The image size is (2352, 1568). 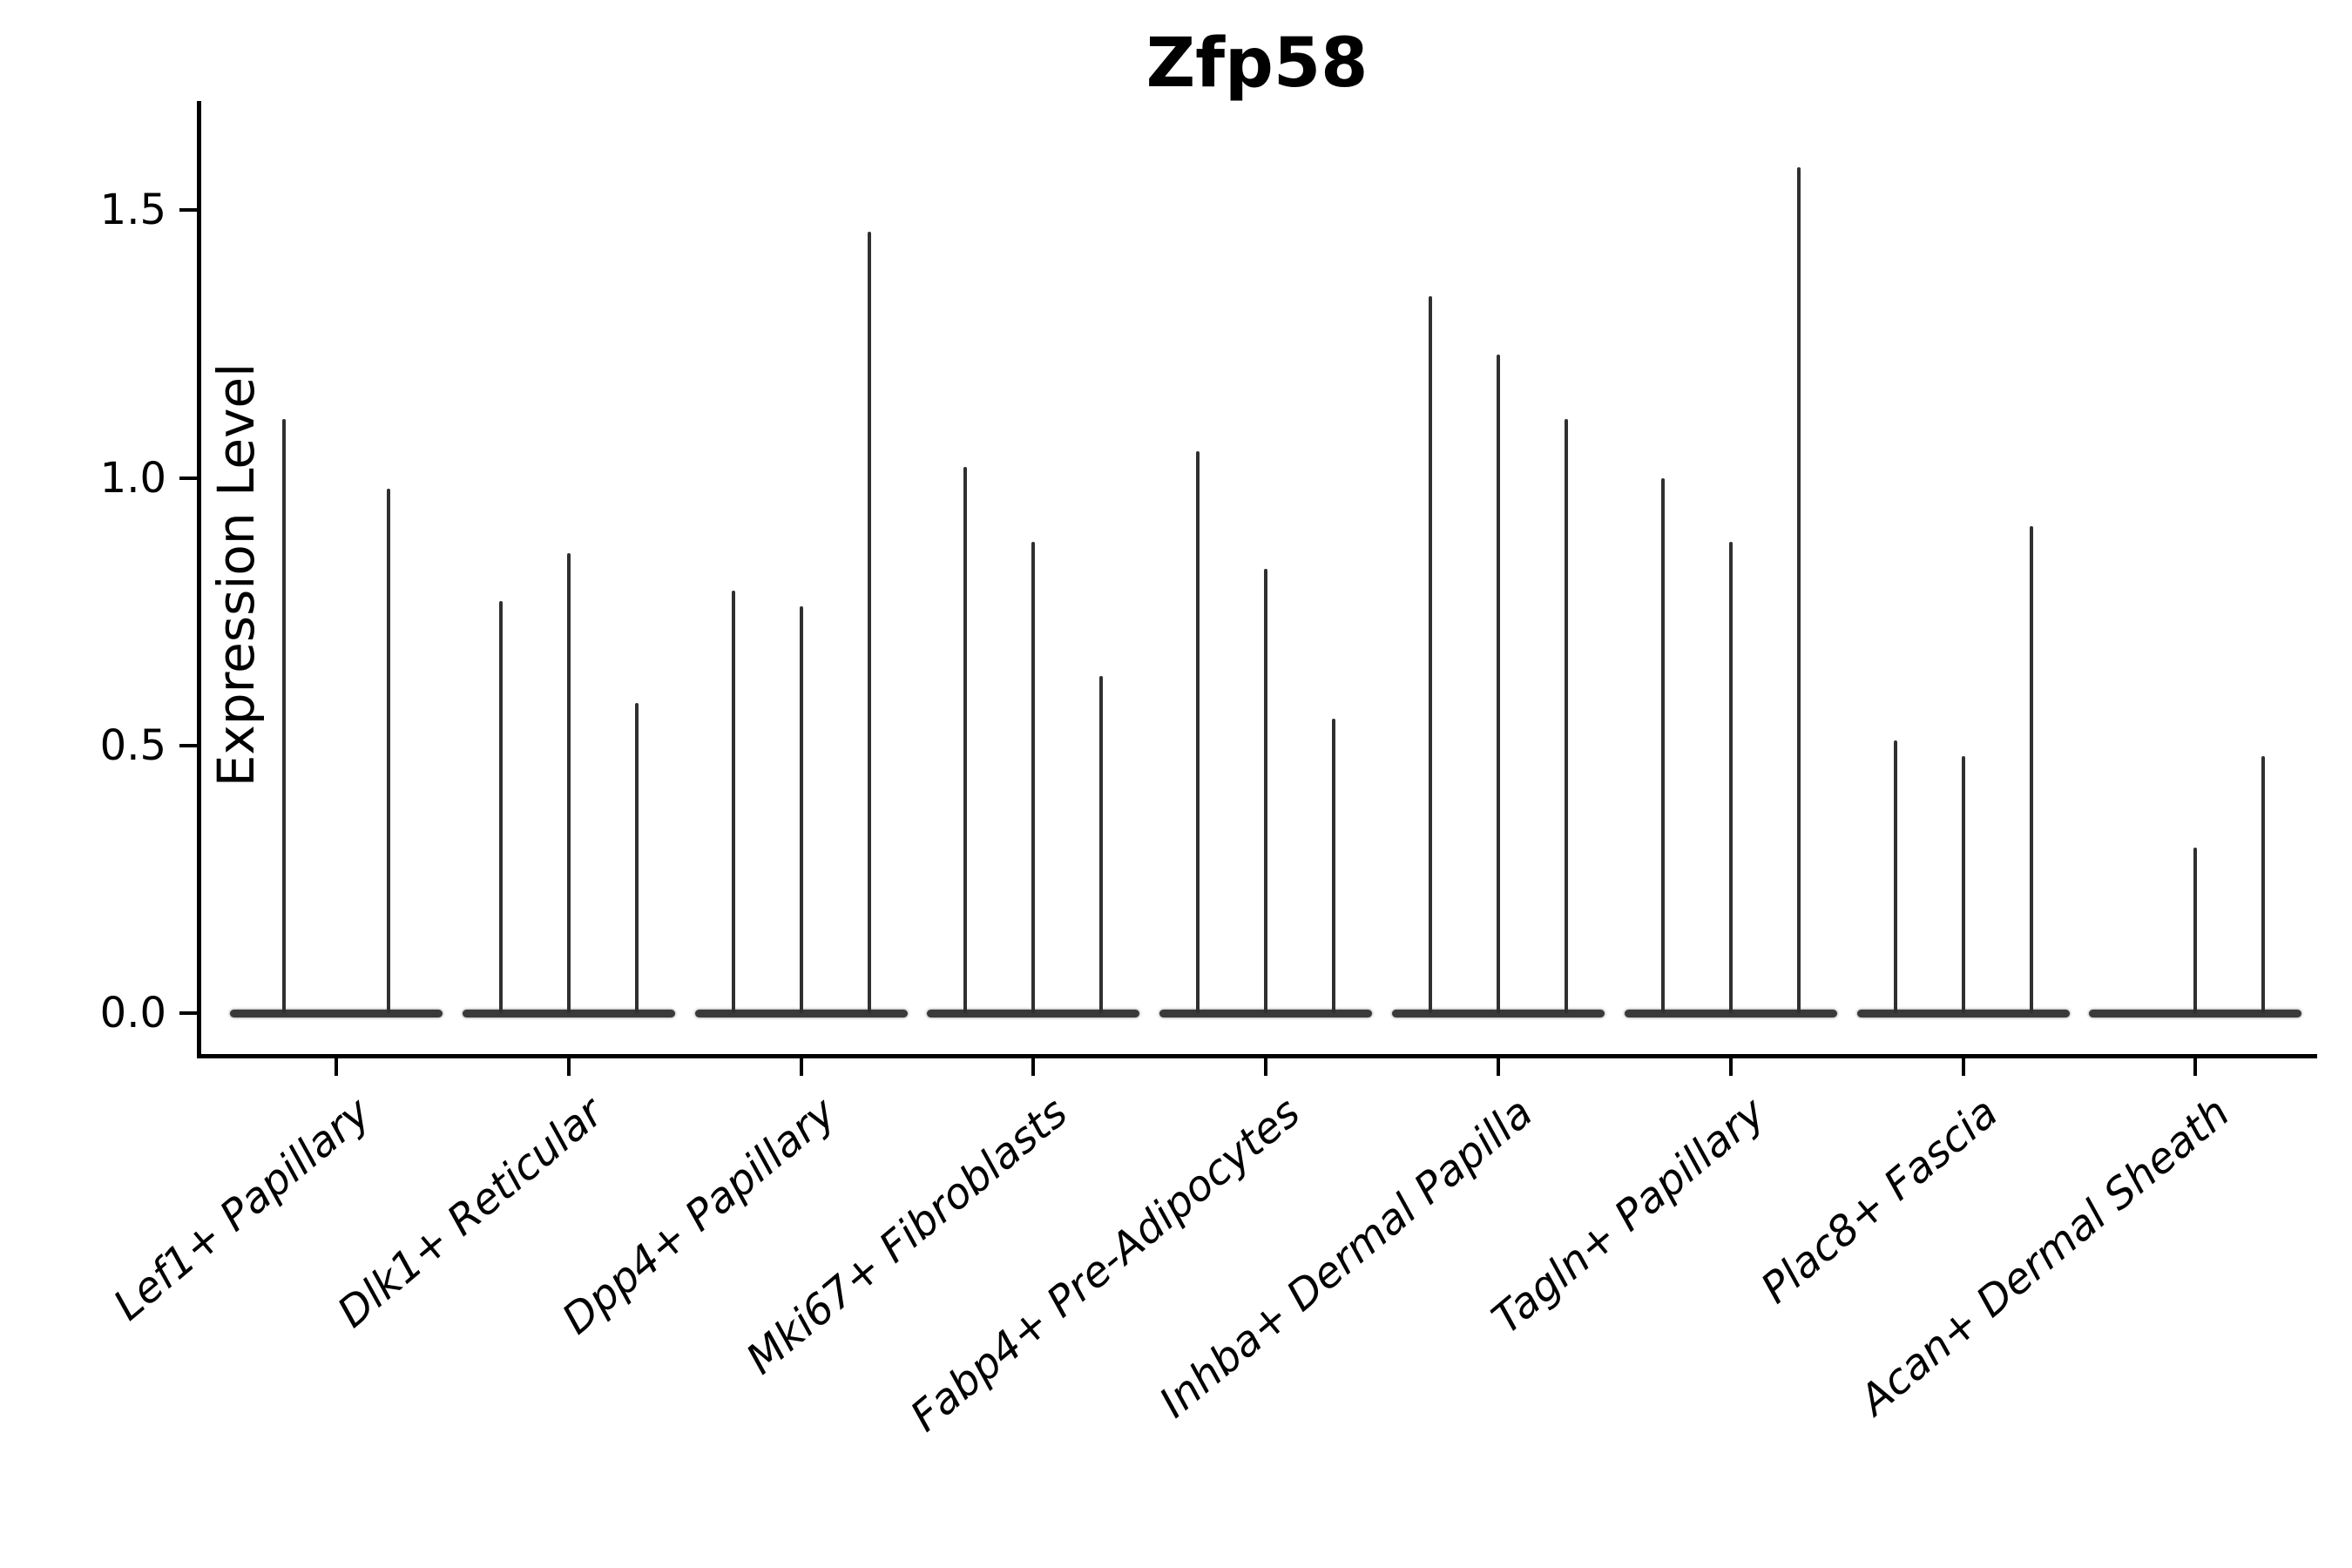 What do you see at coordinates (236, 574) in the screenshot?
I see `y-axis-label: Expression Level` at bounding box center [236, 574].